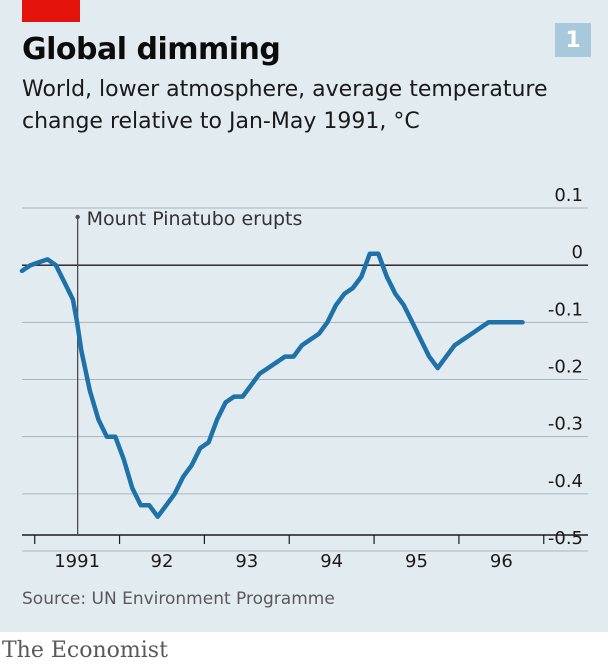  I want to click on y-tick-label: -0.4, so click(565, 481).